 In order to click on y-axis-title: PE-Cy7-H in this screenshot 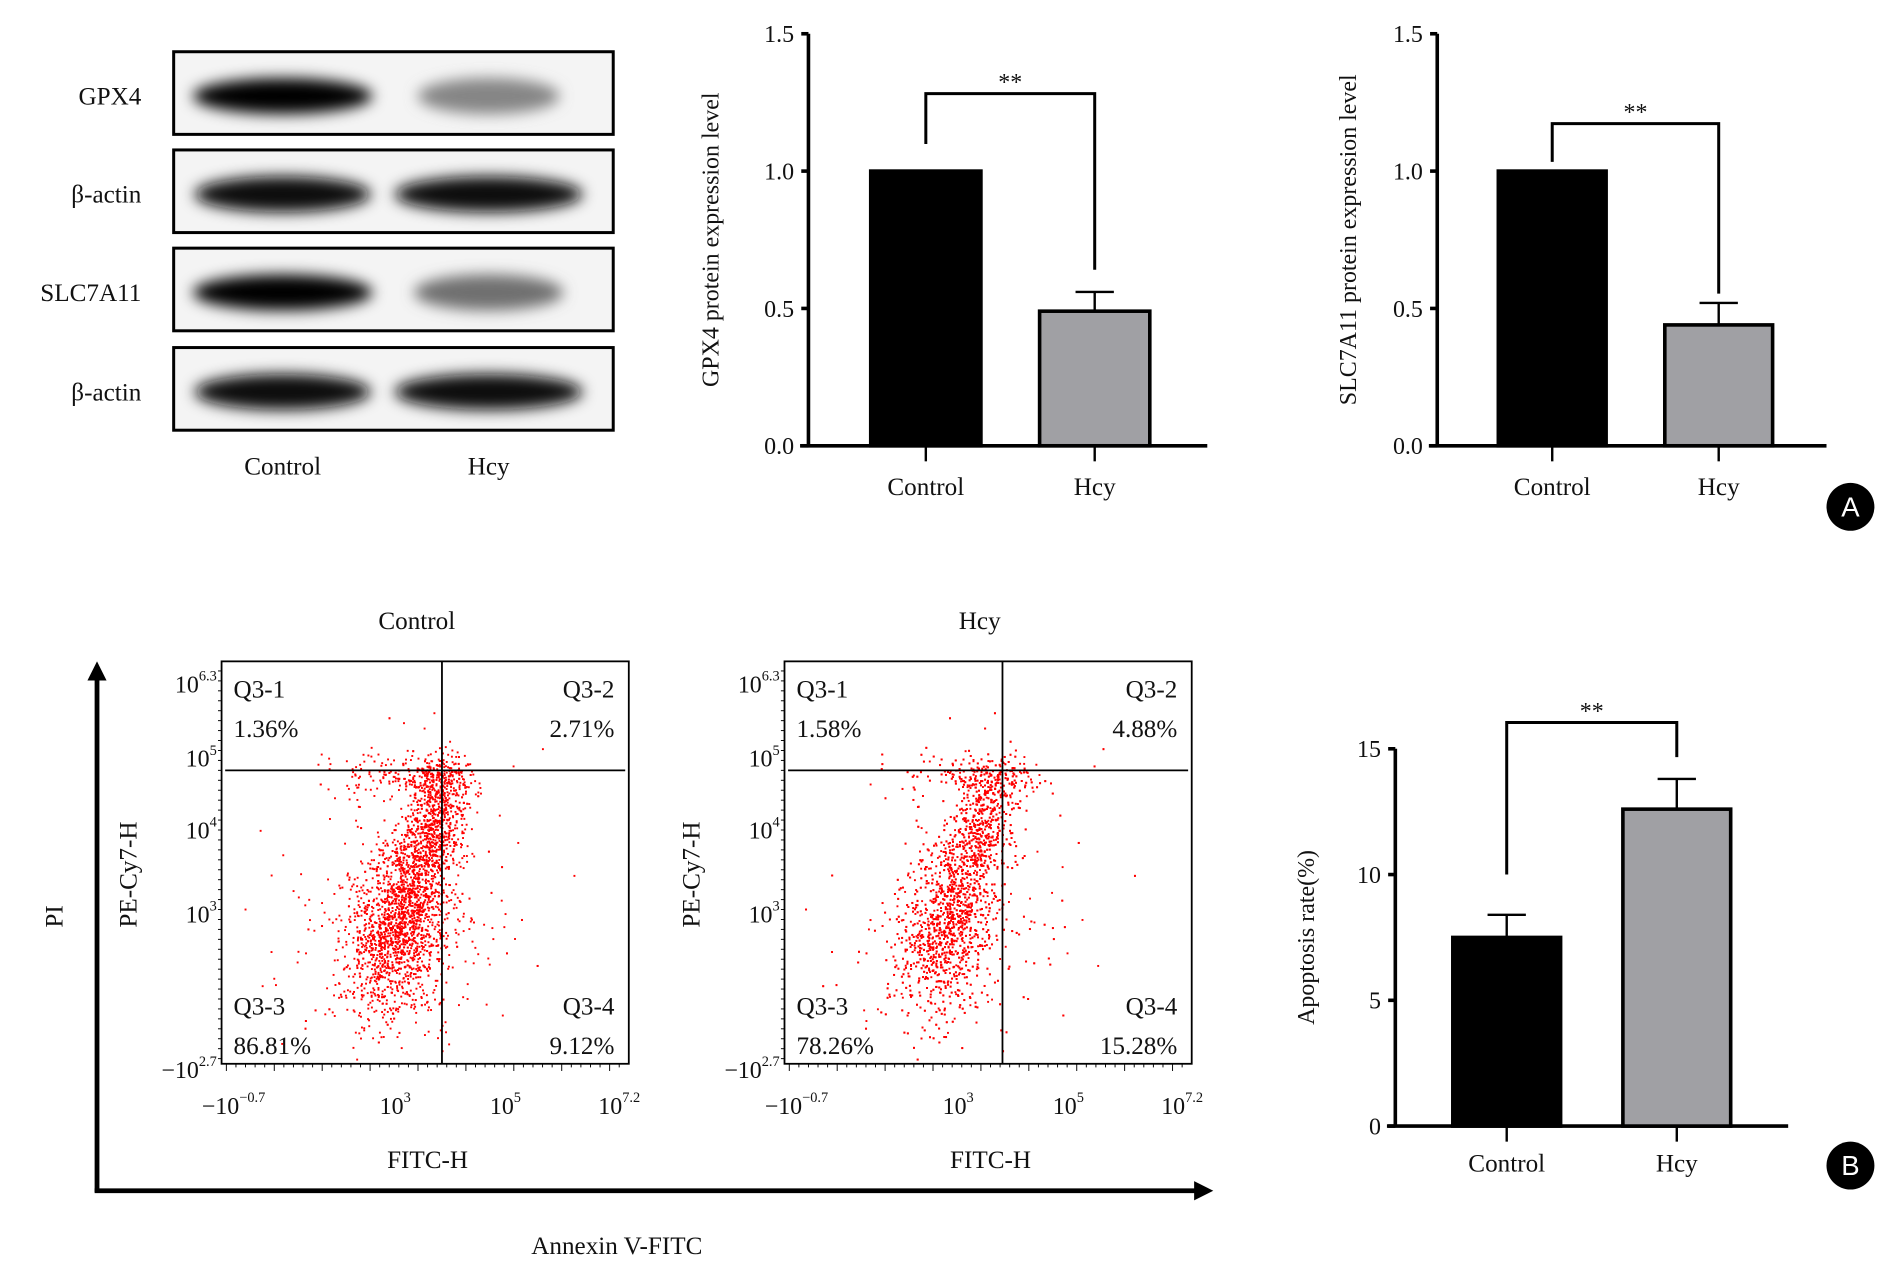, I will do `click(129, 874)`.